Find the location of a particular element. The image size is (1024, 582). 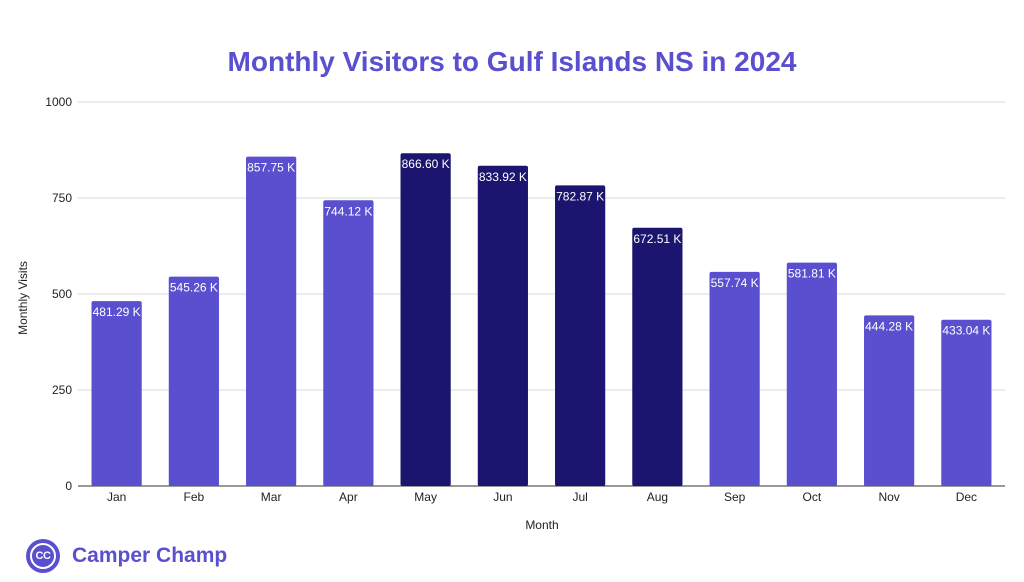

y-tick-label: 750 is located at coordinates (62, 198).